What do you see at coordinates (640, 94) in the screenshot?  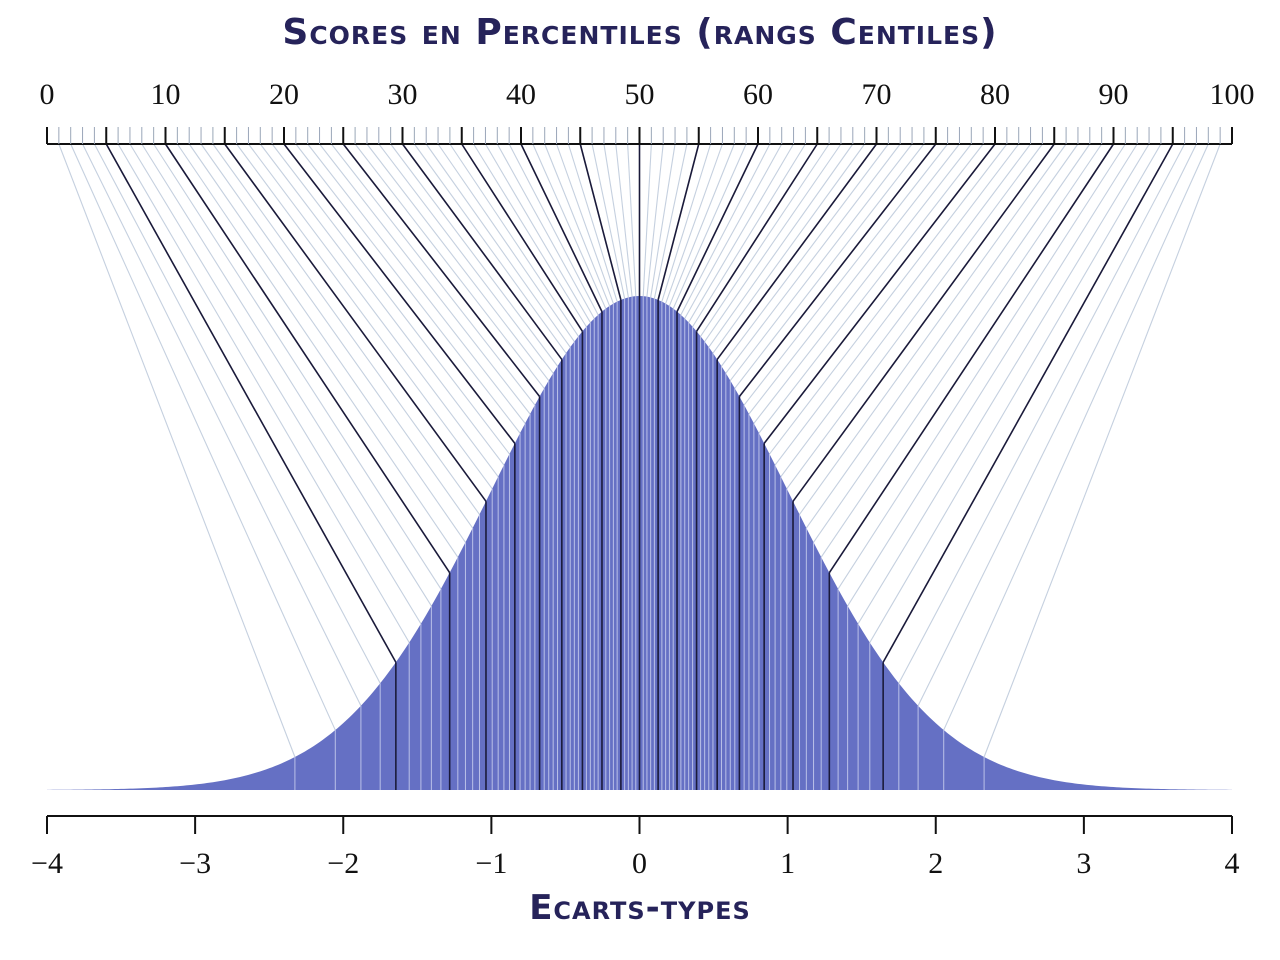 I see `percentile-tick-label: 50` at bounding box center [640, 94].